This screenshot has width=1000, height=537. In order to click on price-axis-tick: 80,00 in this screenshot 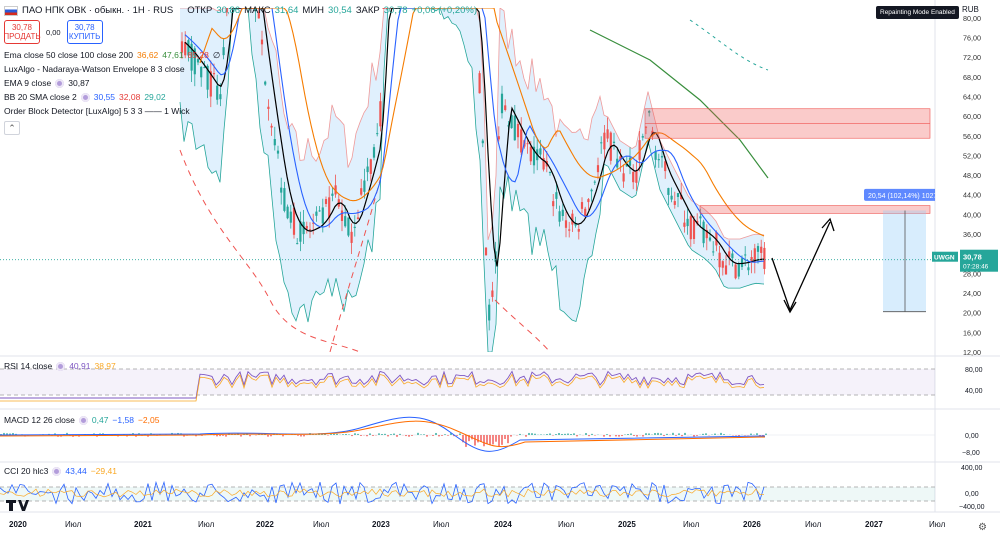, I will do `click(972, 18)`.